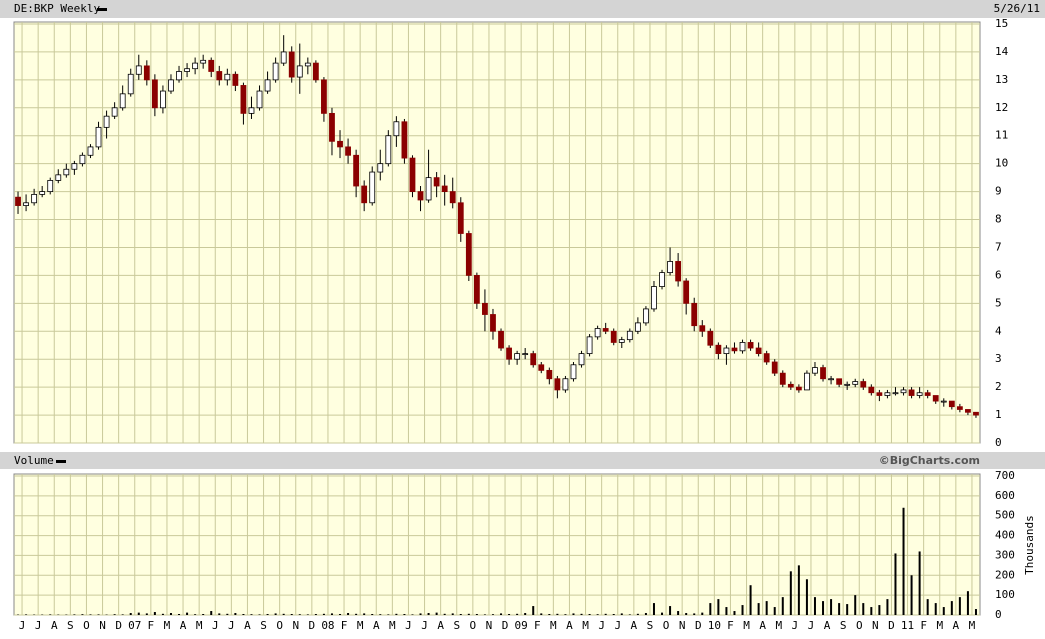 The height and width of the screenshot is (639, 1045). Describe the element at coordinates (473, 625) in the screenshot. I see `x-tick-label: O` at that location.